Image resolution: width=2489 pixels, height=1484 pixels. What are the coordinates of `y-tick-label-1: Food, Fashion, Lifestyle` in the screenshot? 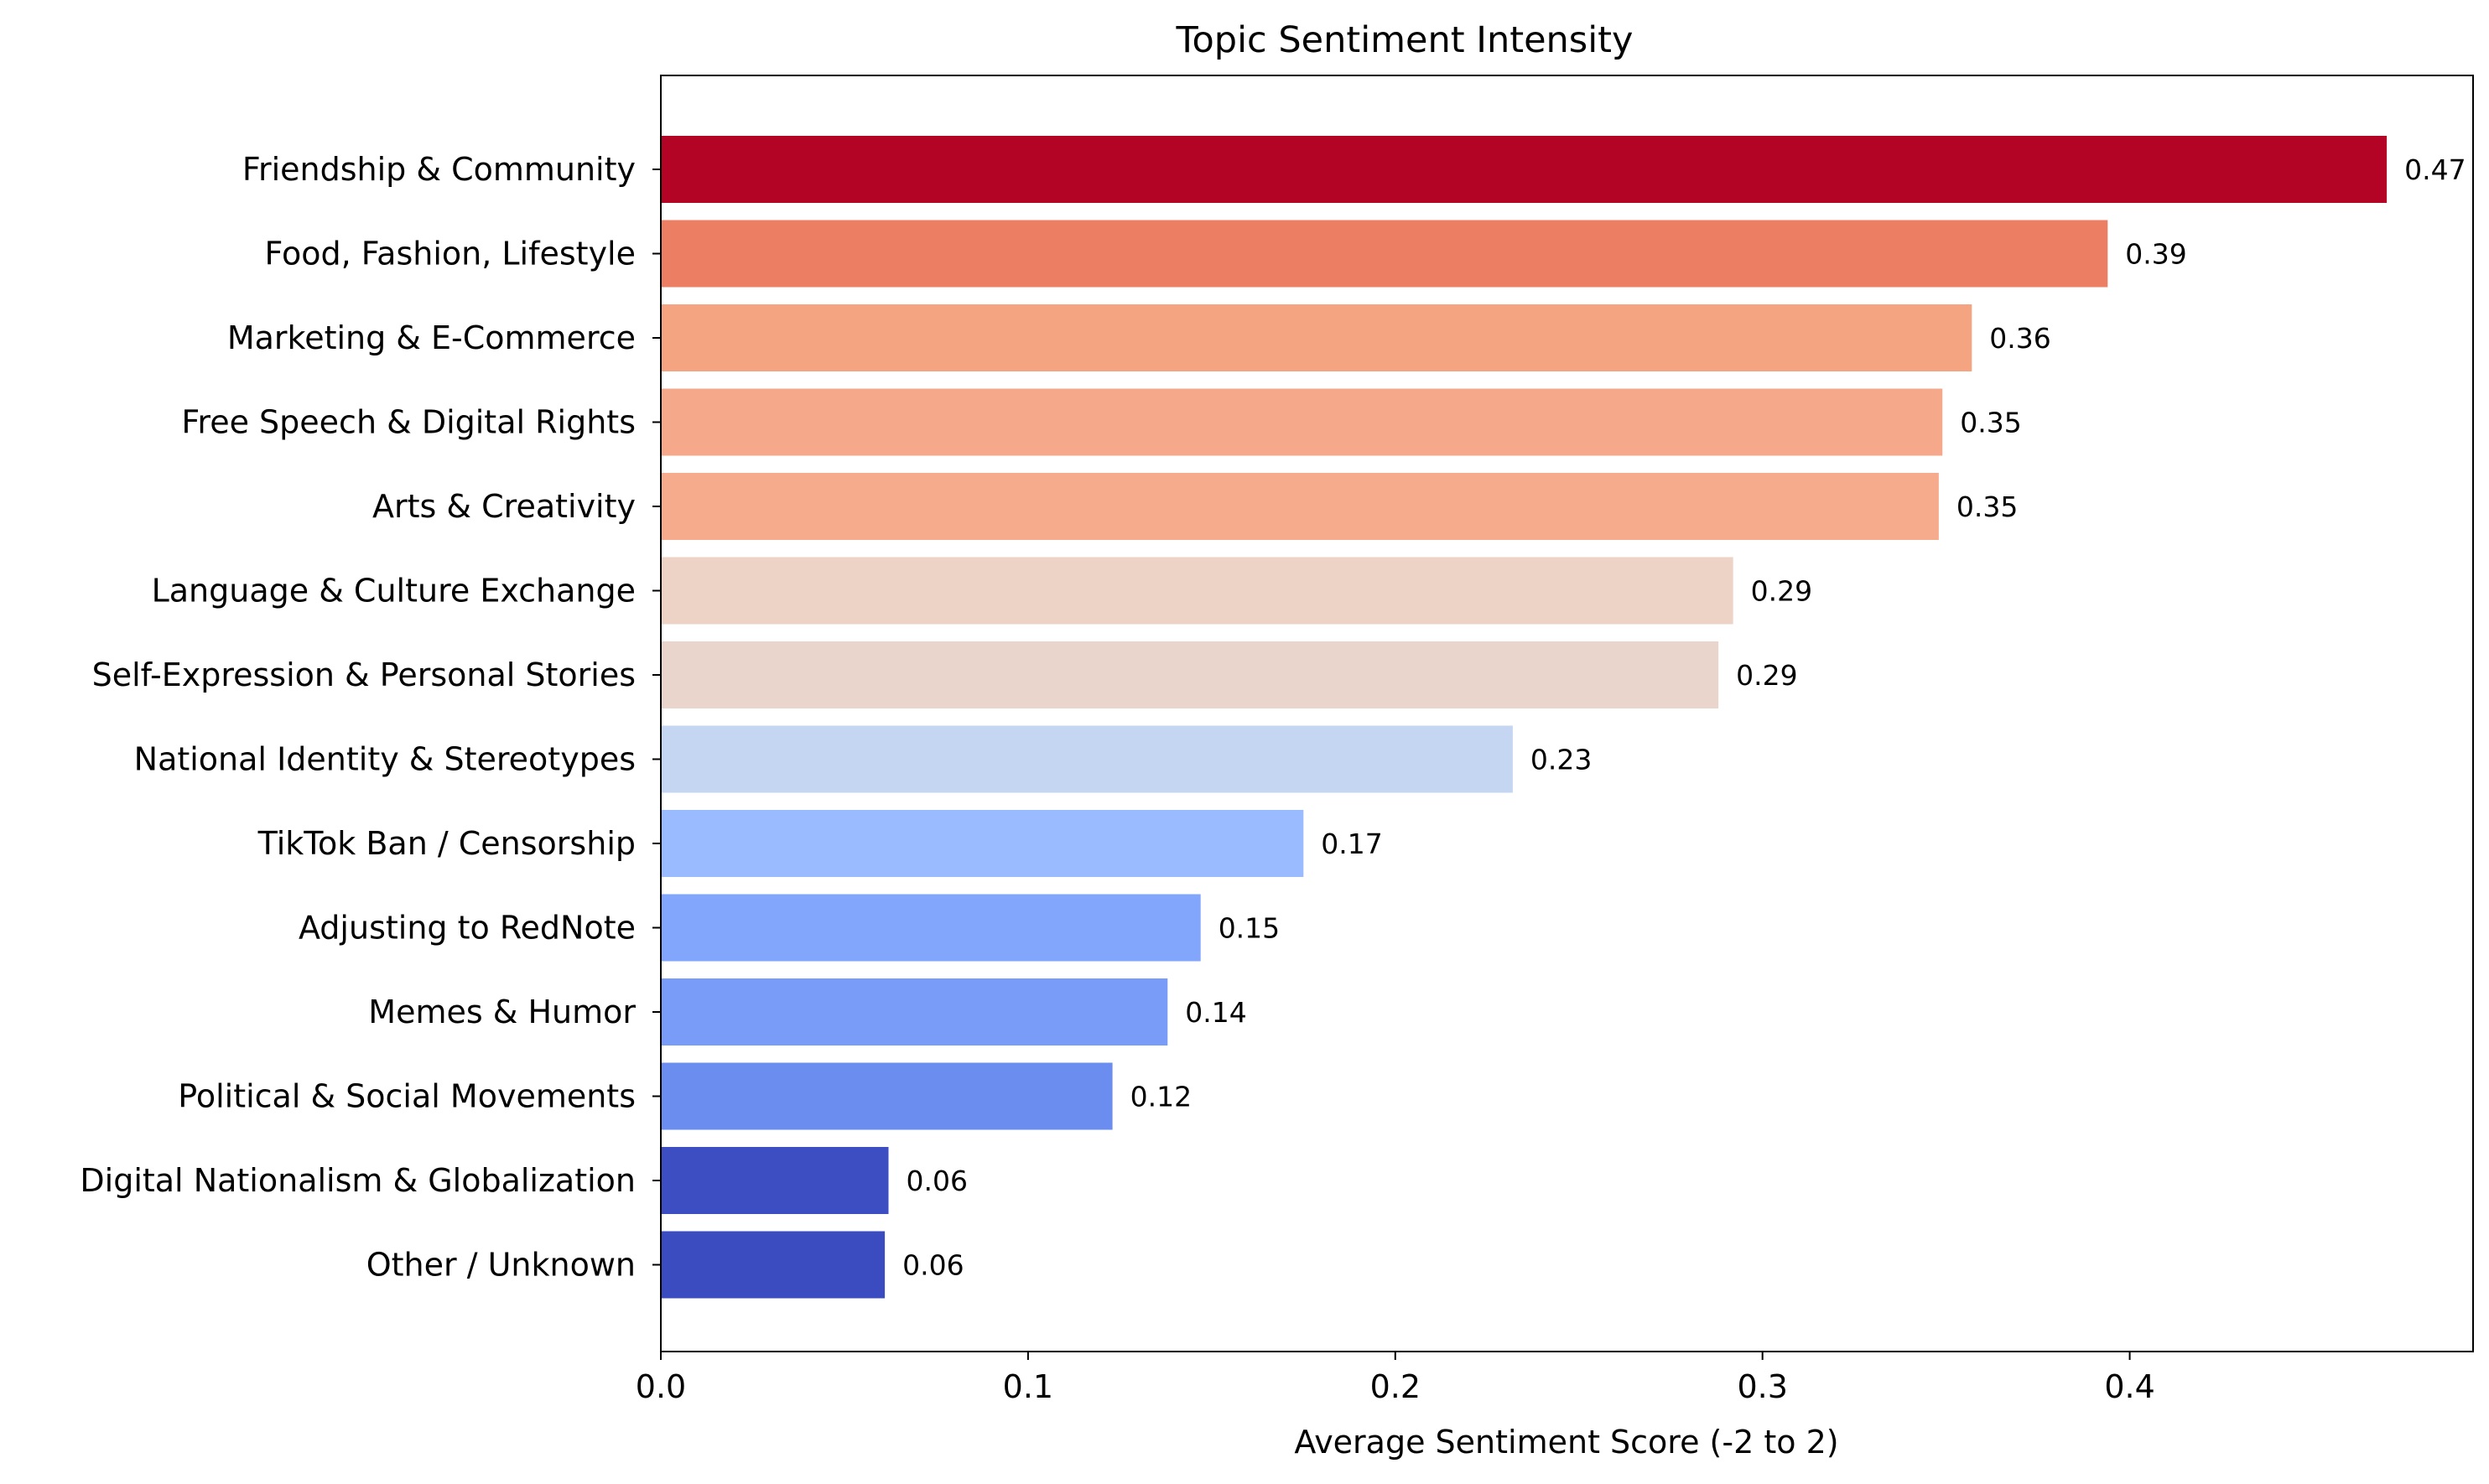 It's located at (450, 254).